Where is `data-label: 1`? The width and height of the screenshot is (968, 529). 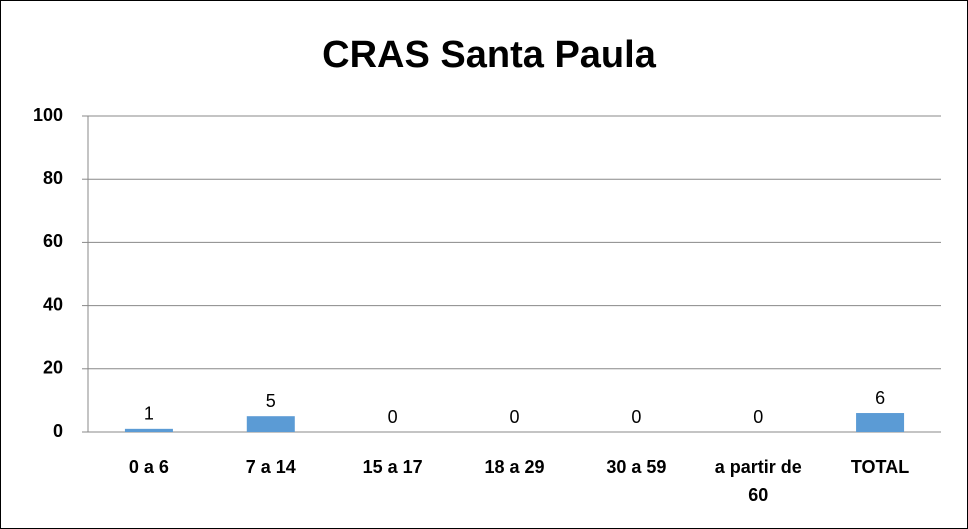 data-label: 1 is located at coordinates (149, 414).